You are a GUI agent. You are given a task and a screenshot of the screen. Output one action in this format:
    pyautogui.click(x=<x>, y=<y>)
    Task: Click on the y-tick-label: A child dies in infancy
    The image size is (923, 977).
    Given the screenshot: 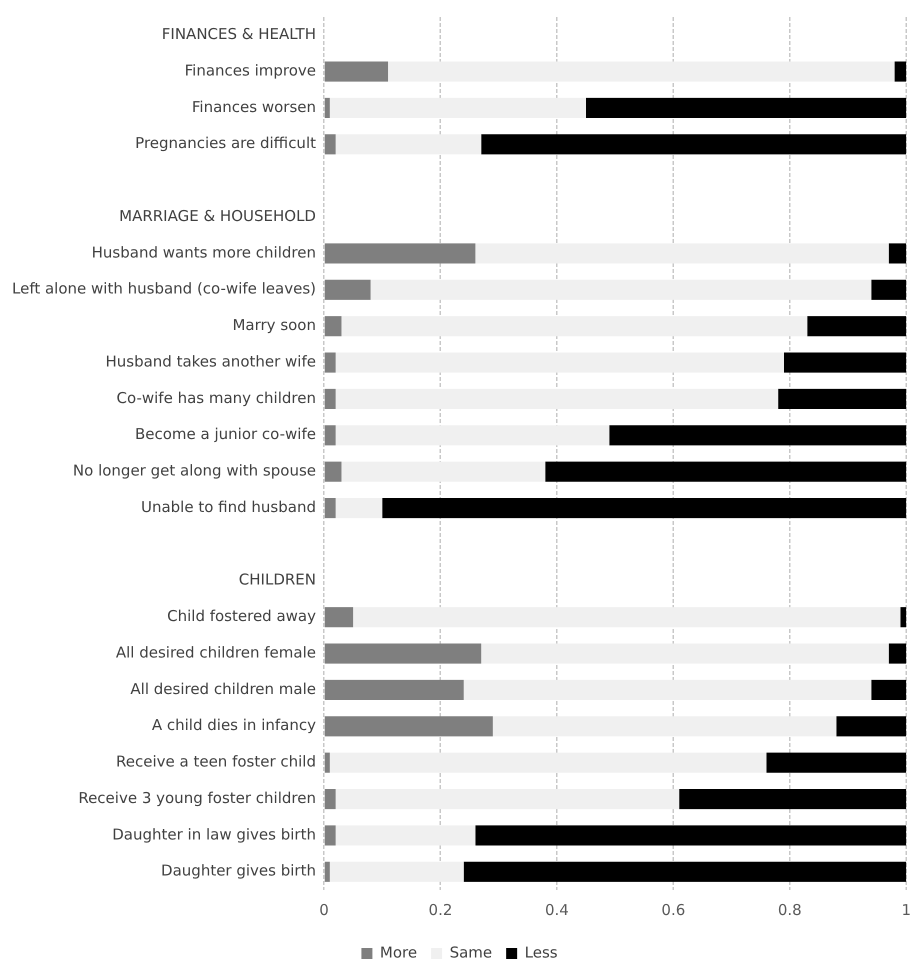 What is the action you would take?
    pyautogui.click(x=234, y=725)
    